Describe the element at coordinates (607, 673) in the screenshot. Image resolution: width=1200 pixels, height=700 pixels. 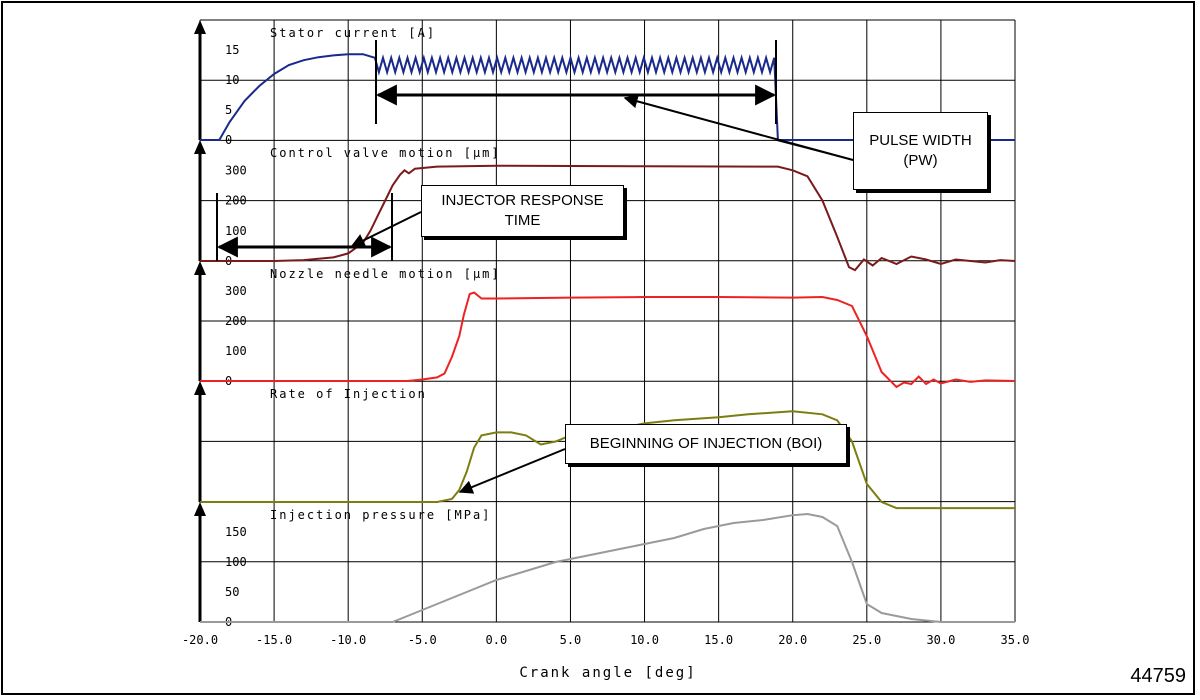
I see `x-axis-title: Crank angle [deg]` at that location.